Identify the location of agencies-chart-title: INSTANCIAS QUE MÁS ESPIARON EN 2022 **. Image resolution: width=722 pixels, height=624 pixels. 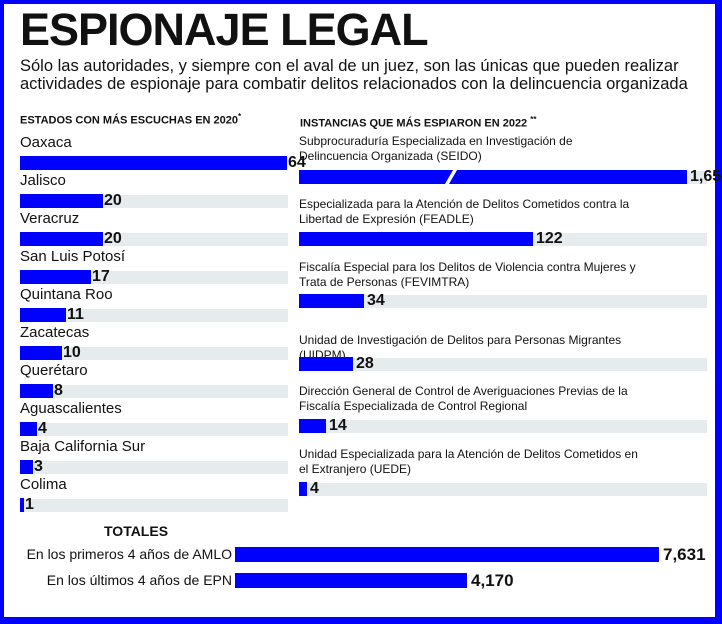
(418, 122).